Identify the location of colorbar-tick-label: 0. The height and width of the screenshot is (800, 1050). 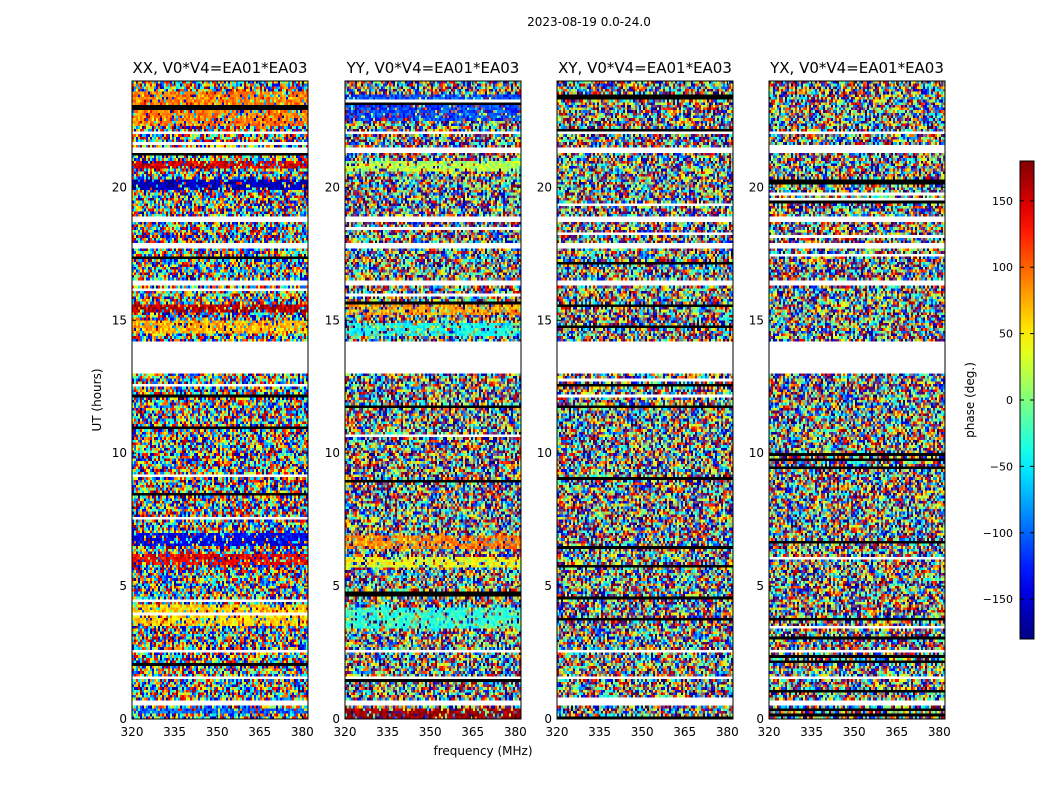
(1009, 400).